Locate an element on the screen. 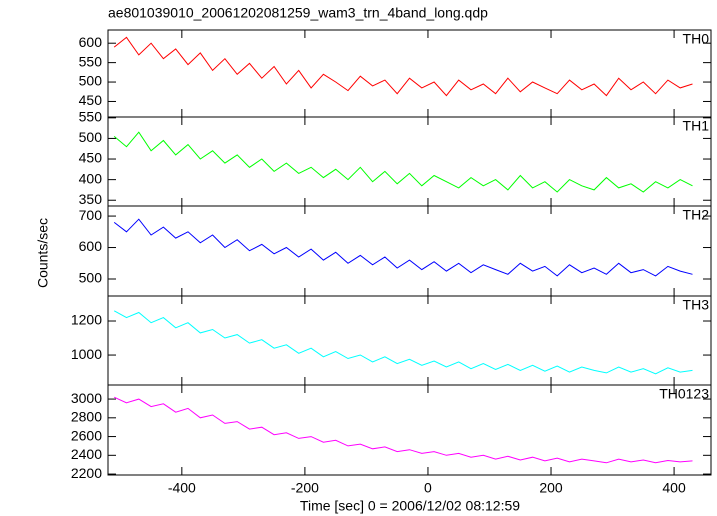 The height and width of the screenshot is (516, 717). y-axis-label: Counts/sec is located at coordinates (43, 253).